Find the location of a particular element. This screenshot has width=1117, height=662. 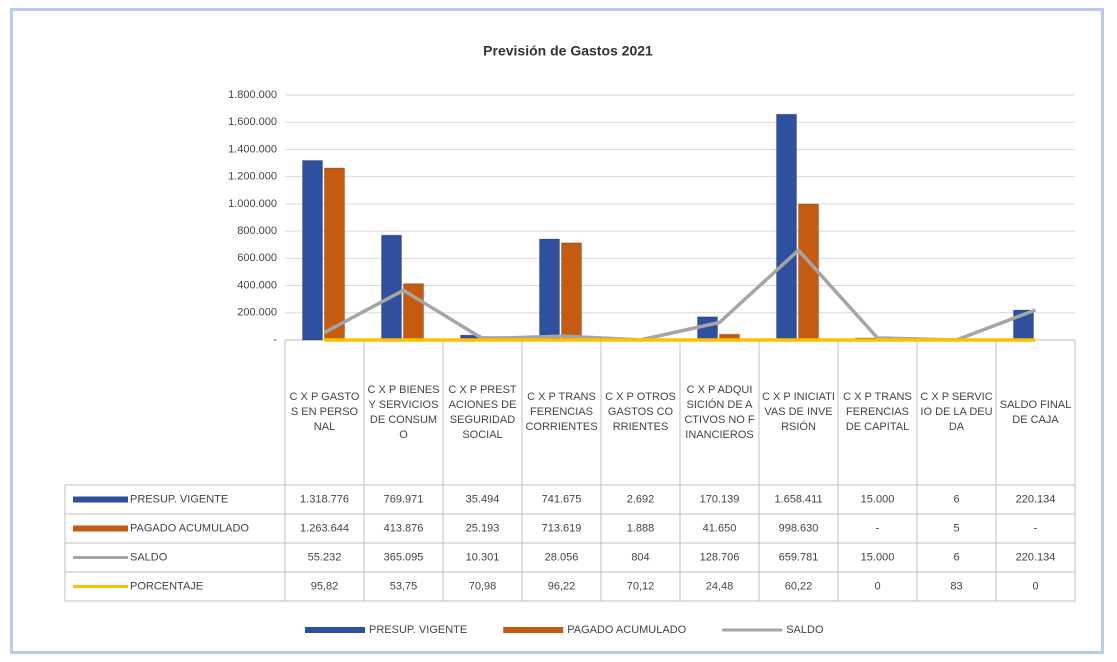

category-label: C X P SERVICIO DE LA DEUDA is located at coordinates (956, 412).